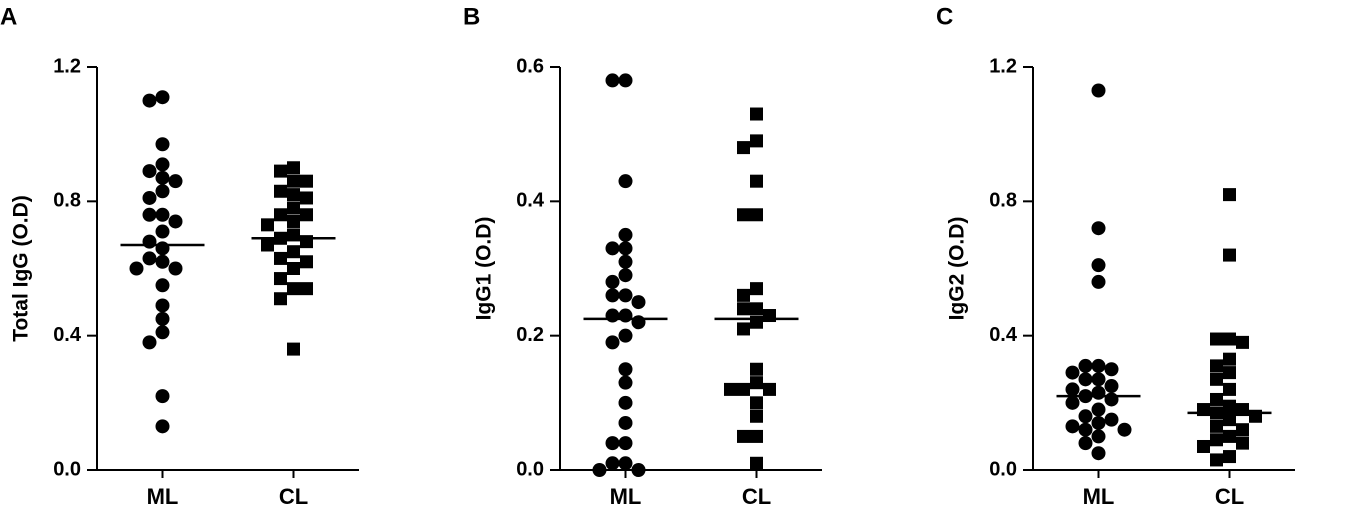  Describe the element at coordinates (944, 16) in the screenshot. I see `panel-label: C` at that location.